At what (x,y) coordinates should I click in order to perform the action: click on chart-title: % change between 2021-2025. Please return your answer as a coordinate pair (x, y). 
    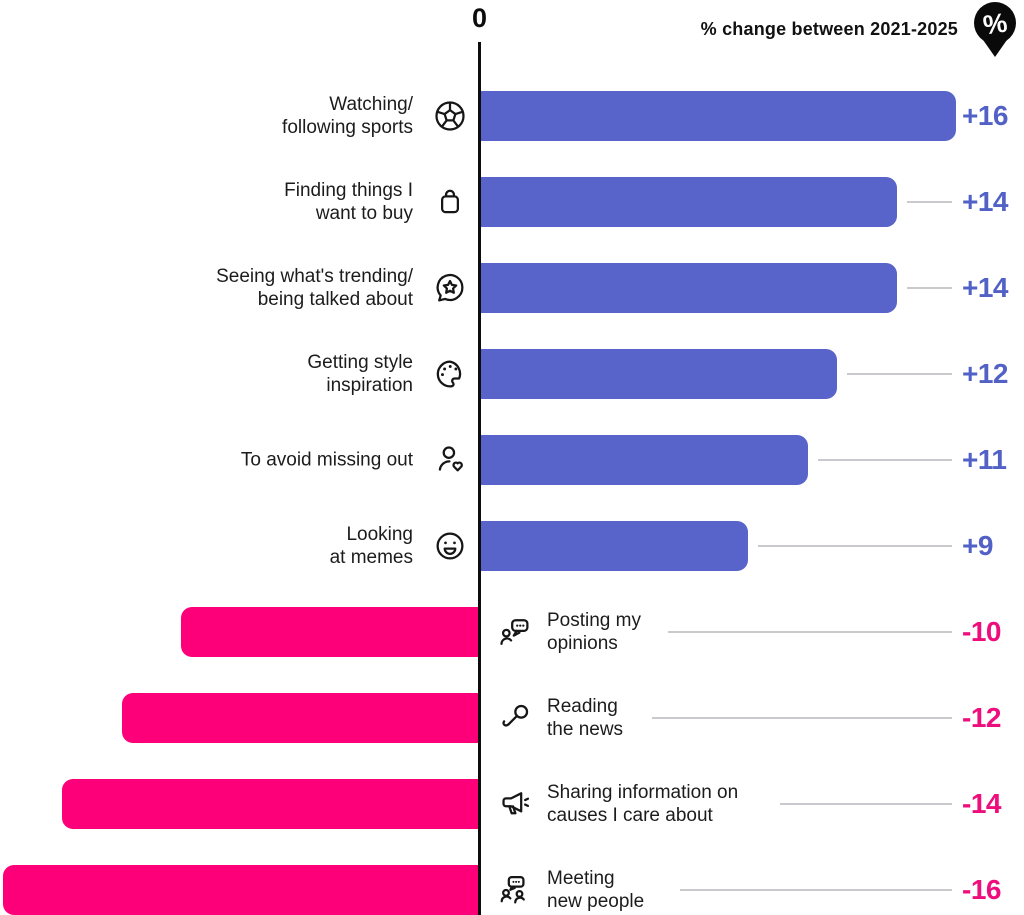
    Looking at the image, I should click on (829, 28).